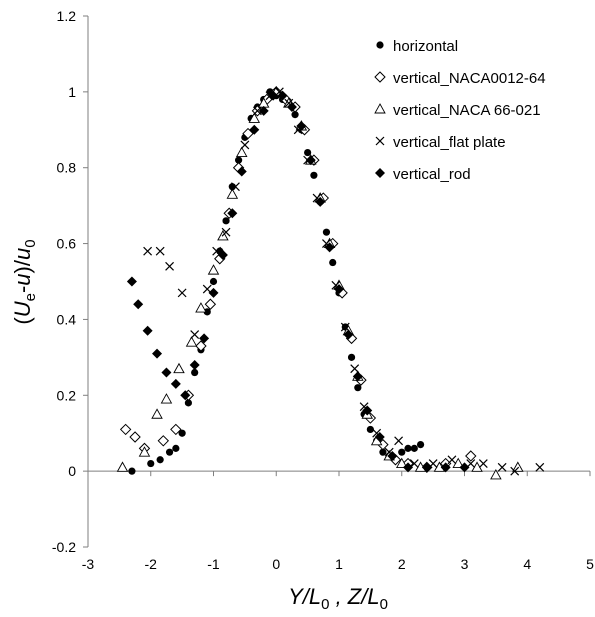 The image size is (595, 617). What do you see at coordinates (402, 564) in the screenshot?
I see `x-tick-label: 2` at bounding box center [402, 564].